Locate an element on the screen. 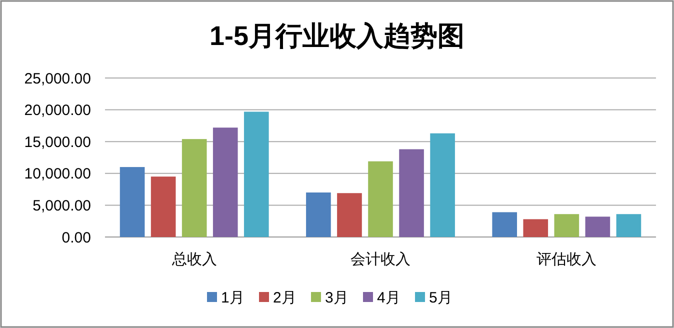 Image resolution: width=674 pixels, height=328 pixels. x-tick-label: 总收入 is located at coordinates (193, 259).